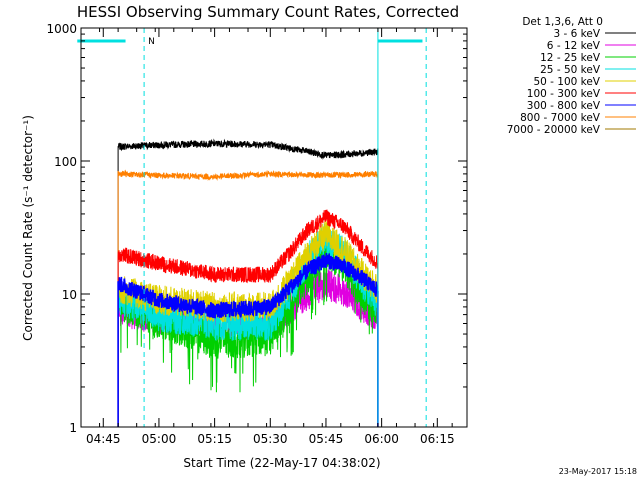  I want to click on x-tick-label: 04:45, so click(103, 439).